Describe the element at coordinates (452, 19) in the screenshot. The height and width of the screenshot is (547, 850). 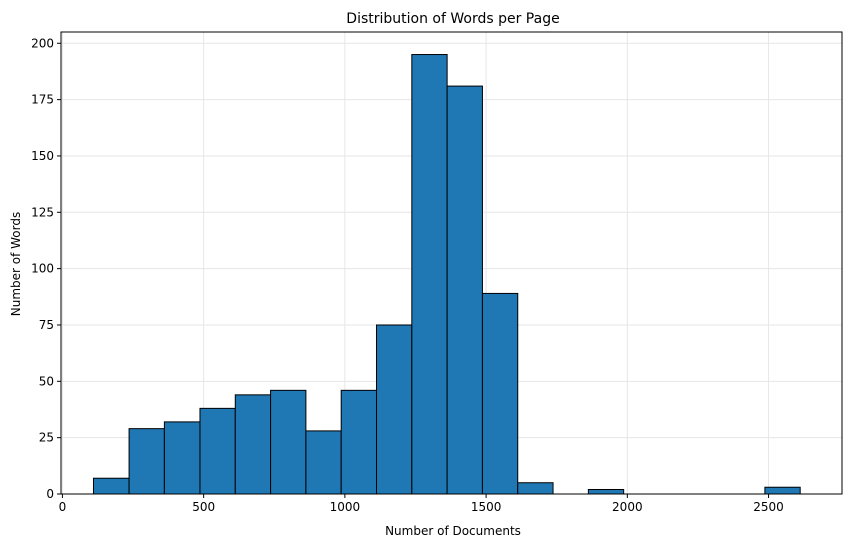
I see `chart-title: Distribution of Words per Page` at that location.